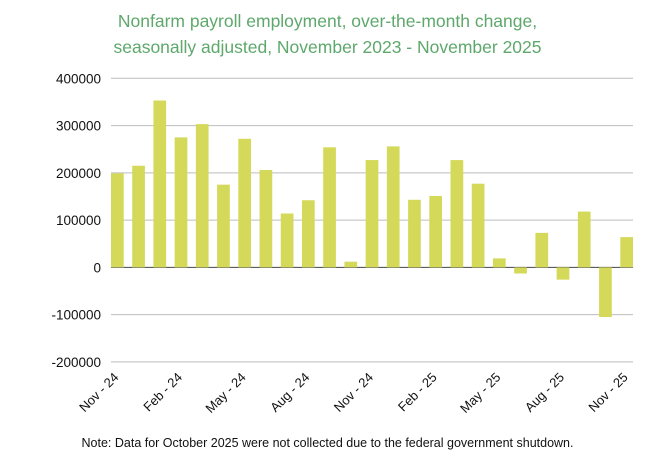 The width and height of the screenshot is (655, 457). What do you see at coordinates (78, 220) in the screenshot?
I see `y-tick-label: 100000` at bounding box center [78, 220].